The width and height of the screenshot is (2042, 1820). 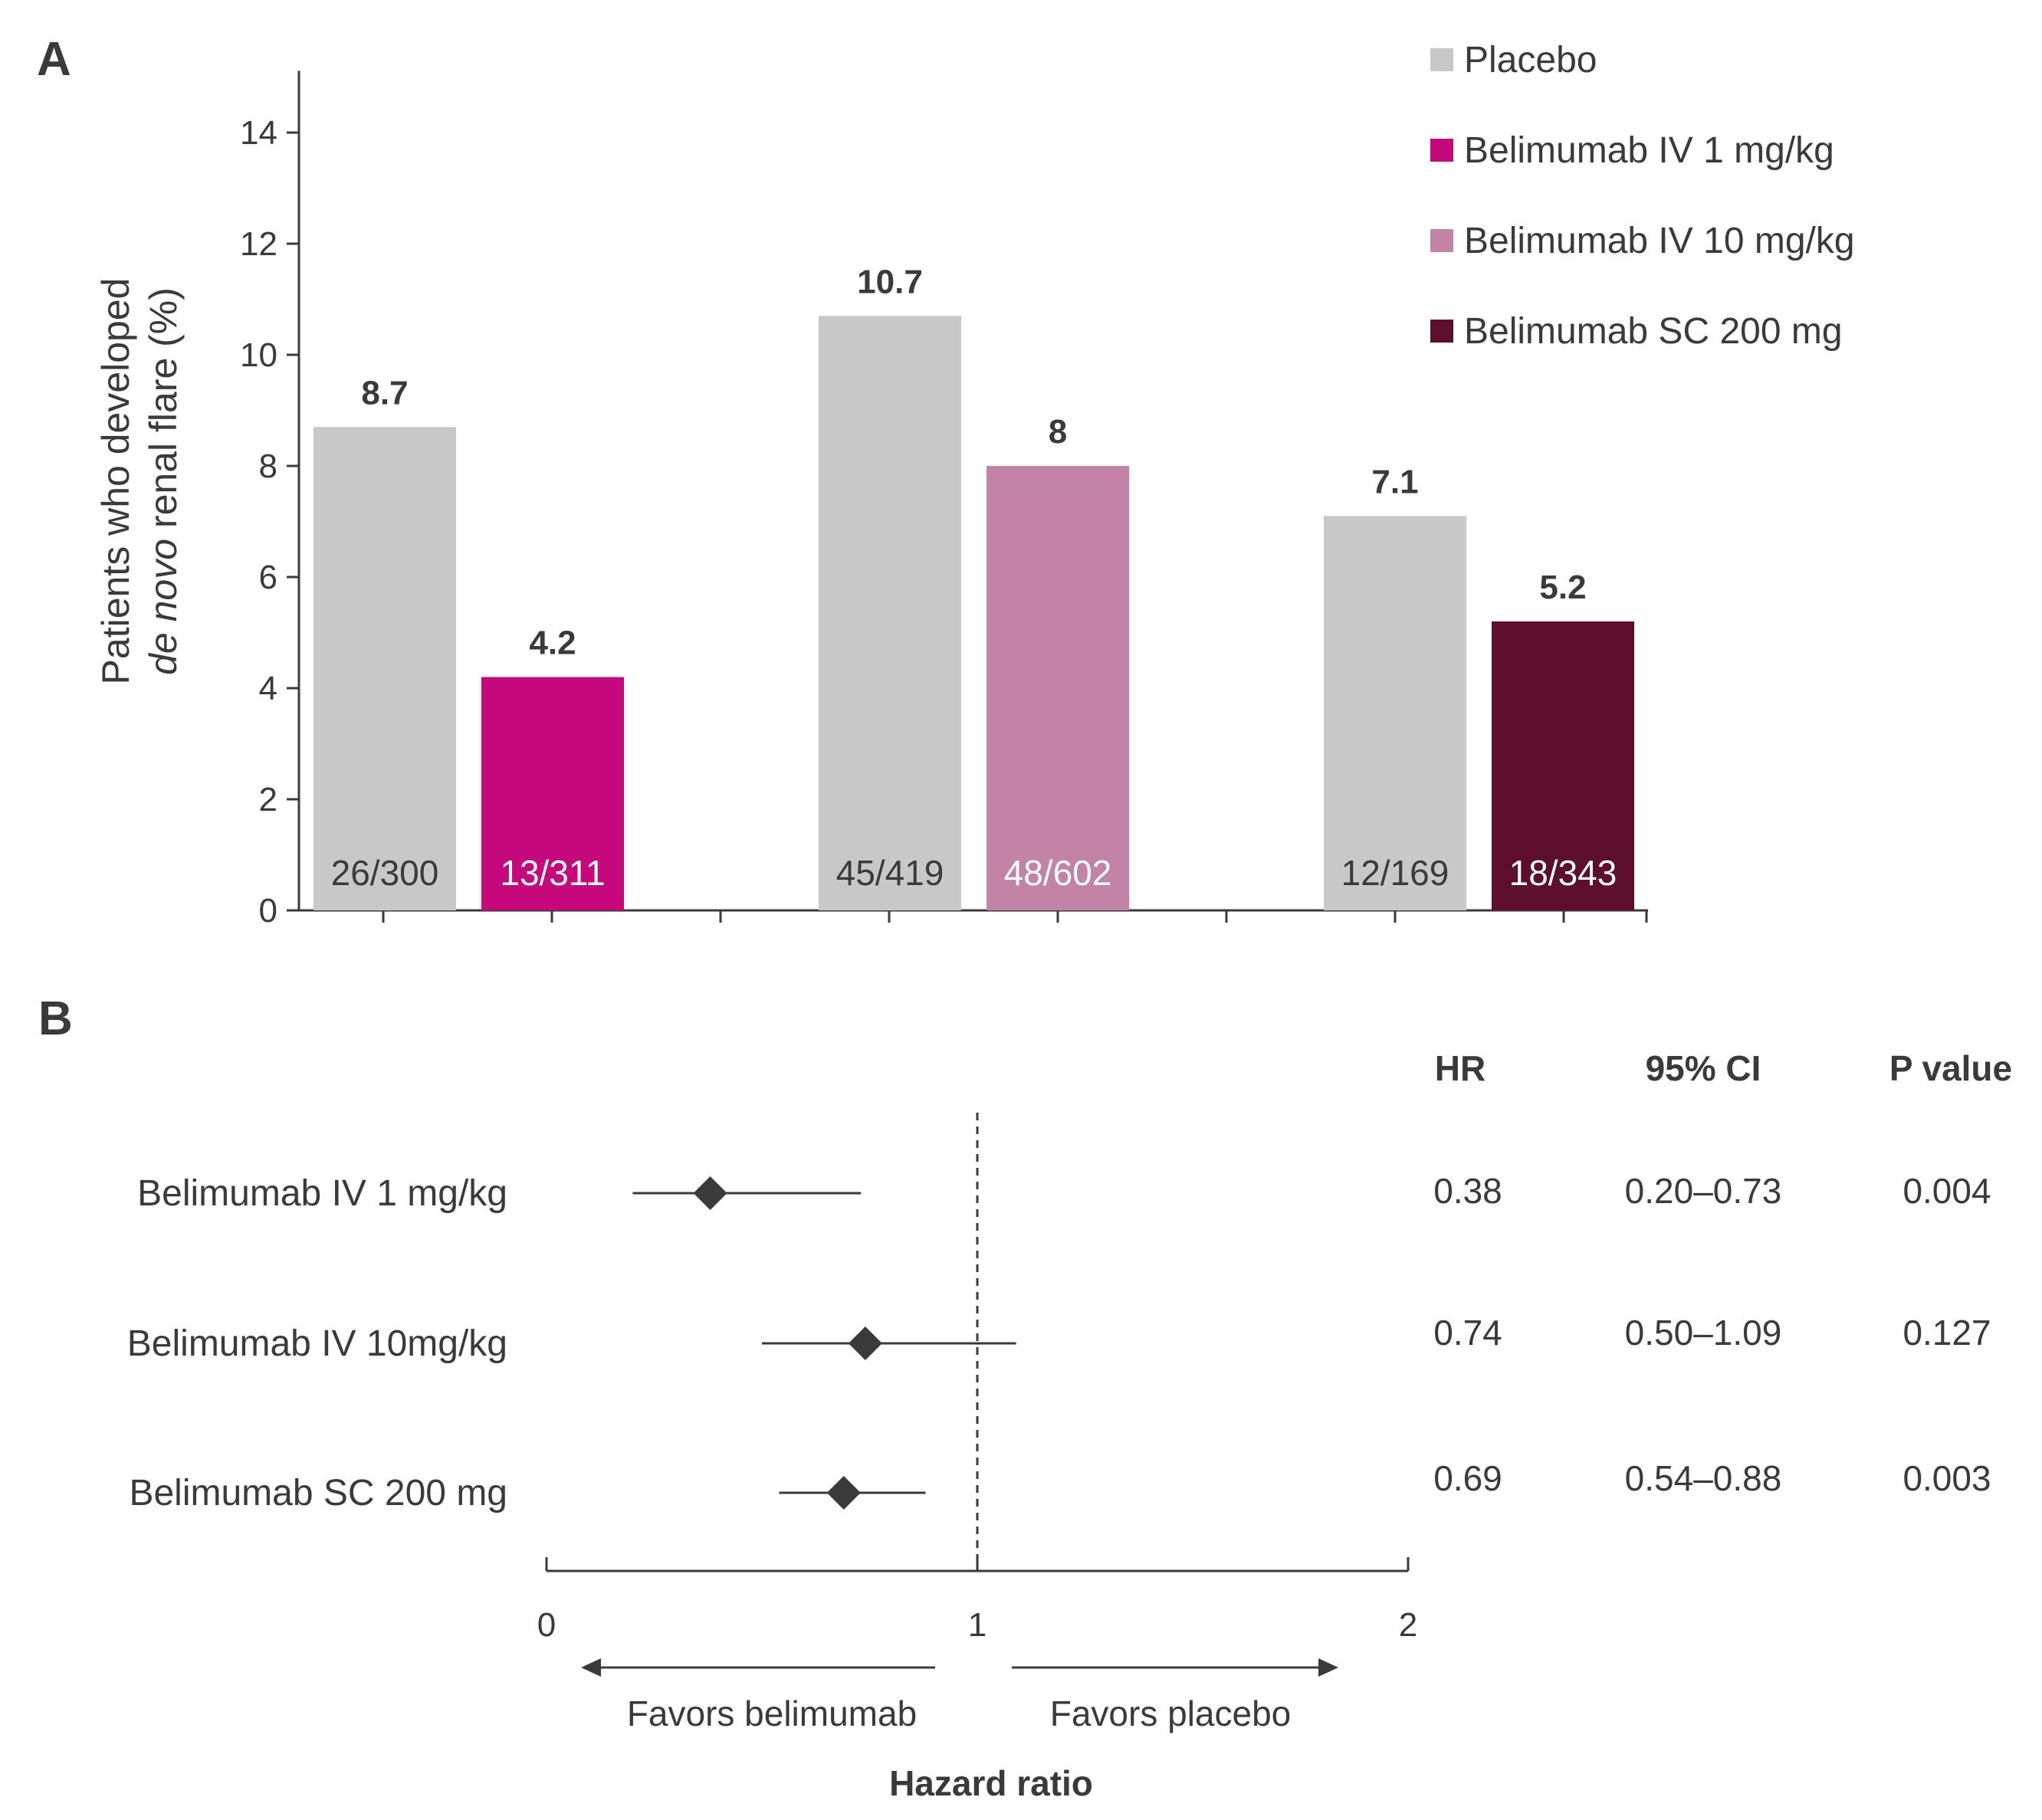 I want to click on row-label: Belimumab IV 10mg/kg, so click(x=317, y=1343).